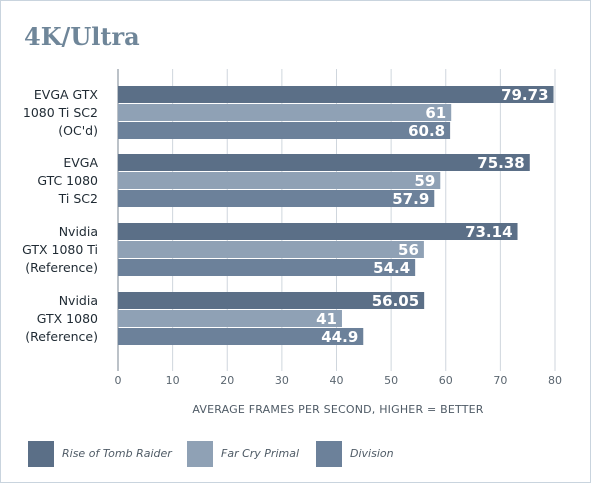 This screenshot has width=591, height=483. What do you see at coordinates (391, 380) in the screenshot?
I see `x-tick-label: 50` at bounding box center [391, 380].